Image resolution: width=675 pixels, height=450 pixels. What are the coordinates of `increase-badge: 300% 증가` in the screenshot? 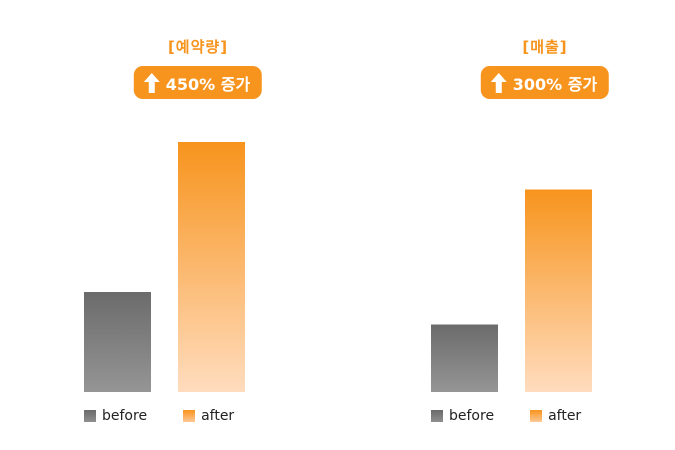 It's located at (545, 82).